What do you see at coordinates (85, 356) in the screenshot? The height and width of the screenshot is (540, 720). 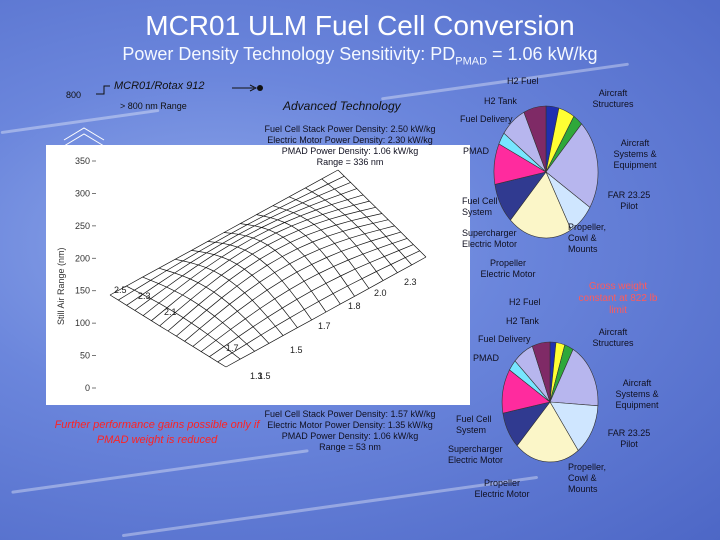 I see `y-tick-label: 50` at bounding box center [85, 356].